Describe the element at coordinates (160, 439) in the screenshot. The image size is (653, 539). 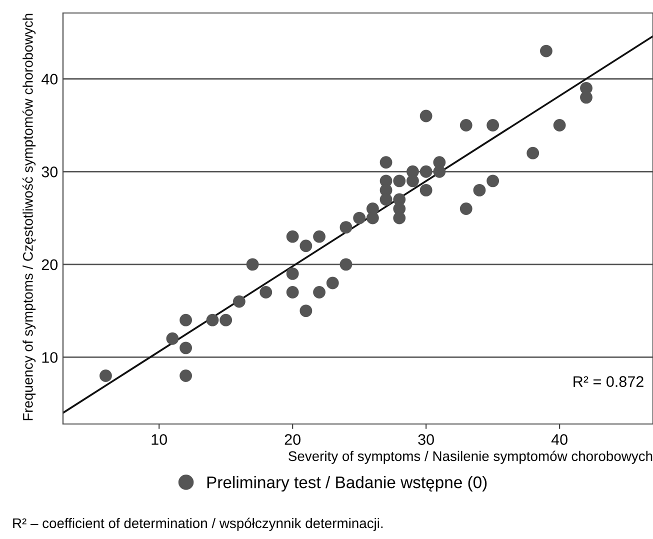
I see `x-tick-label: 10` at that location.